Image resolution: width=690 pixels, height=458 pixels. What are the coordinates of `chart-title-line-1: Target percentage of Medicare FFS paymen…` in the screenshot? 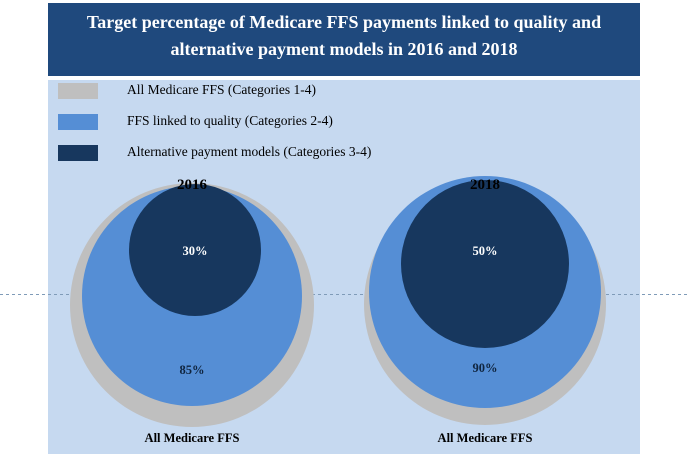 It's located at (344, 22).